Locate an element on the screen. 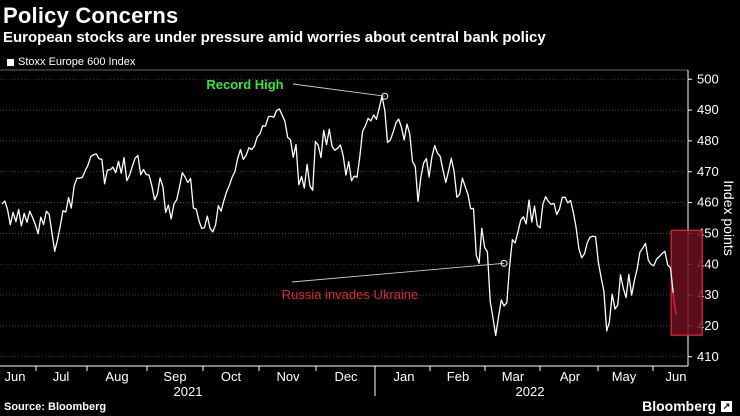 This screenshot has width=740, height=416. y-tick-label: 480 is located at coordinates (708, 140).